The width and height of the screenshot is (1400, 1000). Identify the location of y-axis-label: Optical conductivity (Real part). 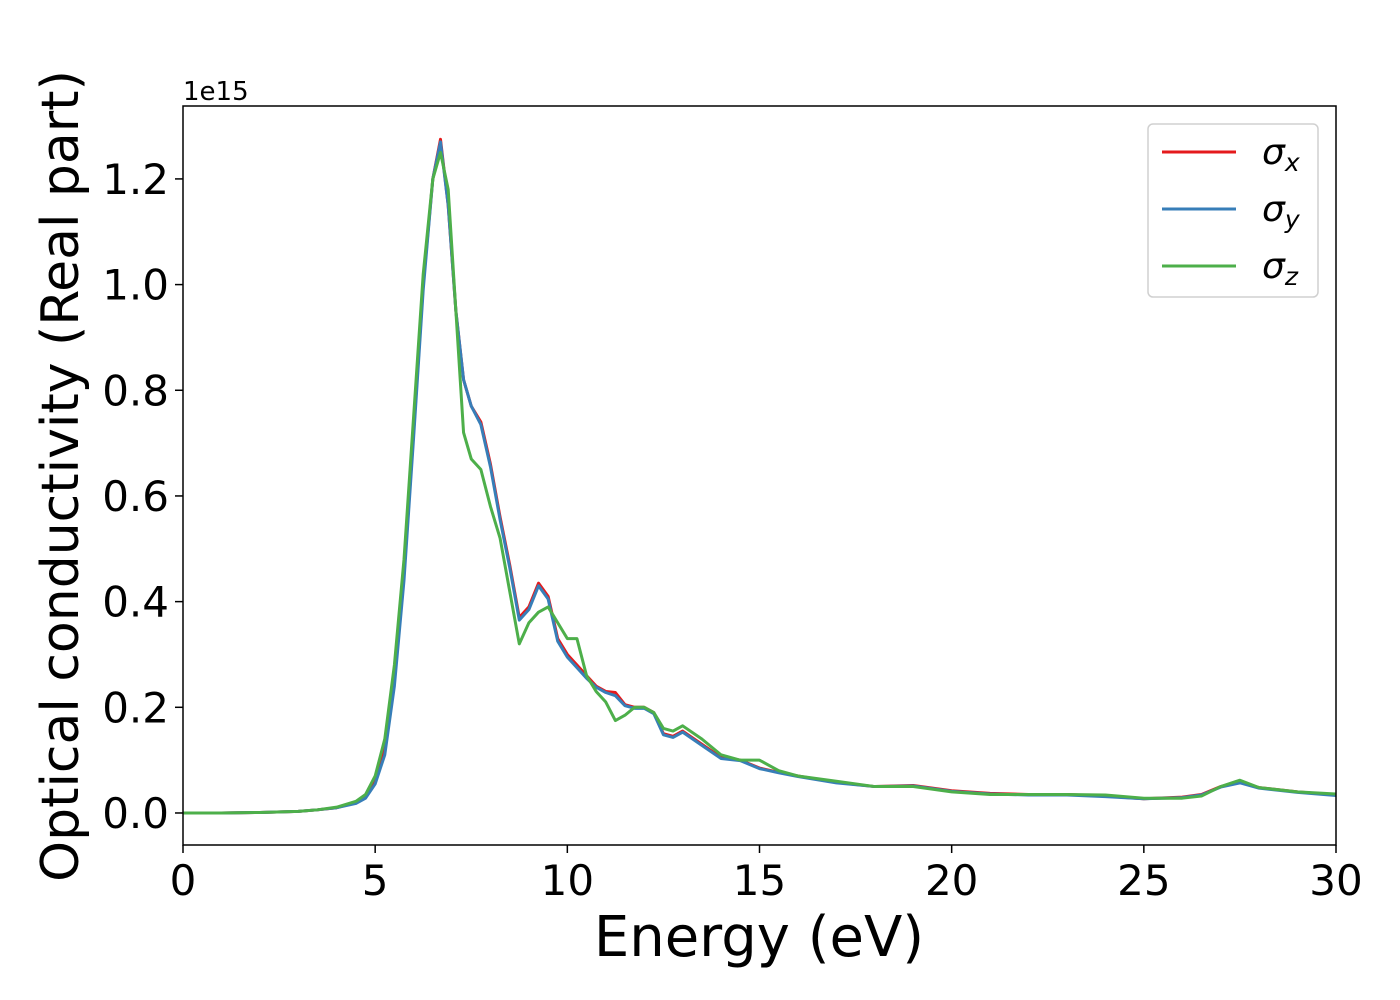
(61, 476).